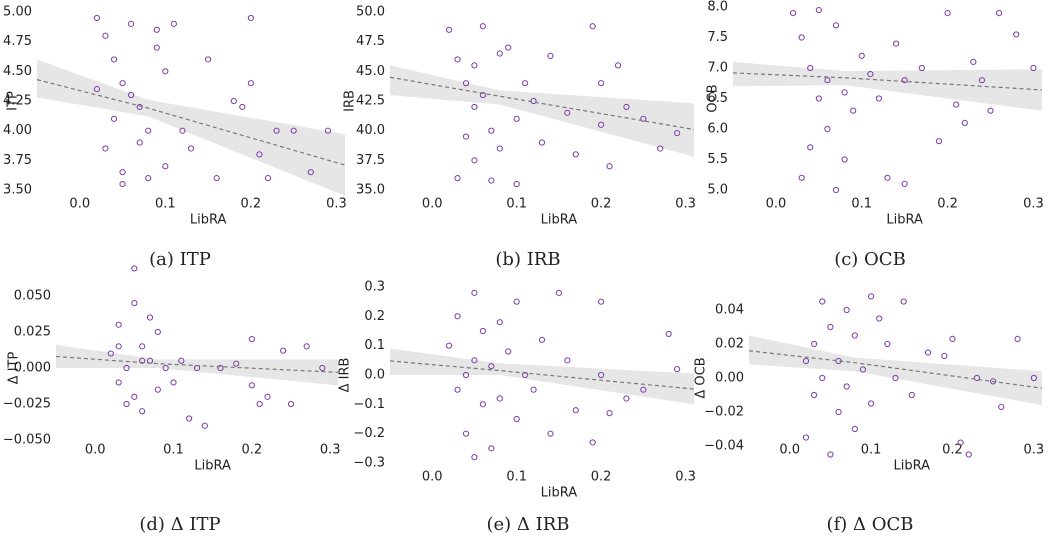  I want to click on y-tick-label: 0.2, so click(374, 316).